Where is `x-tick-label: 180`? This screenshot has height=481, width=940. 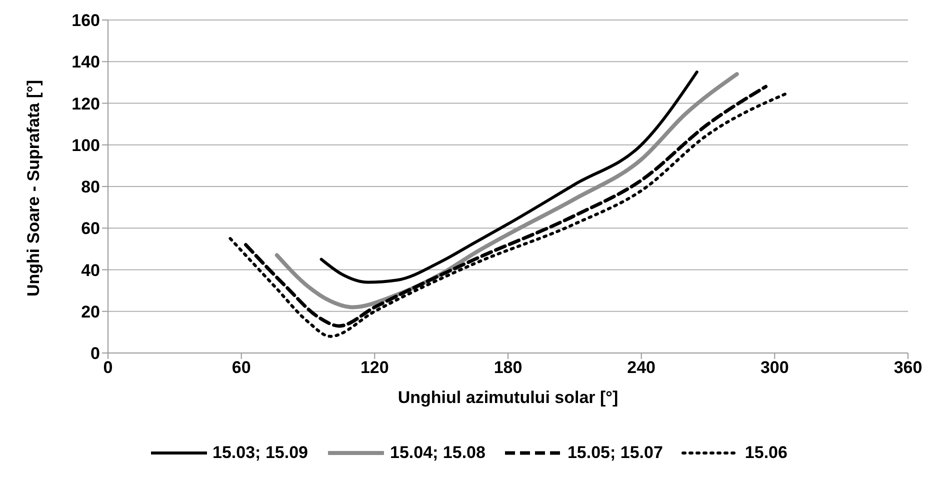
x-tick-label: 180 is located at coordinates (508, 368).